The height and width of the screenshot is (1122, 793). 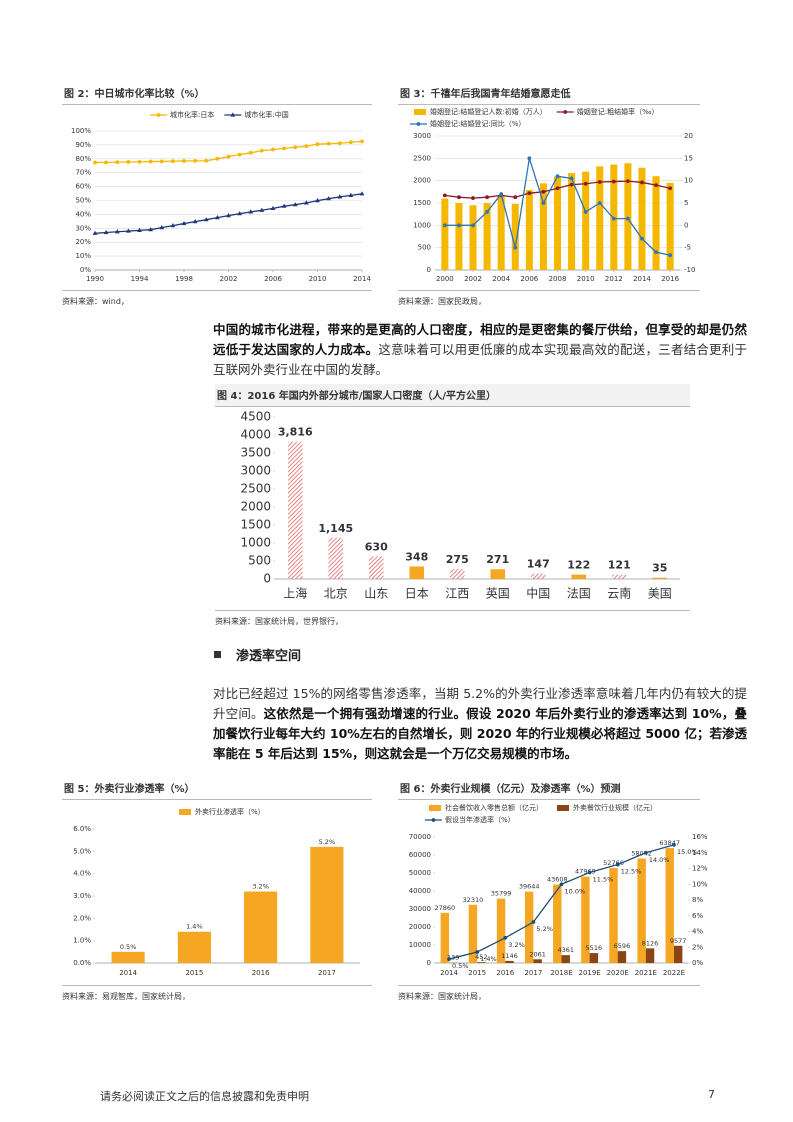 I want to click on value-label: 122, so click(x=578, y=565).